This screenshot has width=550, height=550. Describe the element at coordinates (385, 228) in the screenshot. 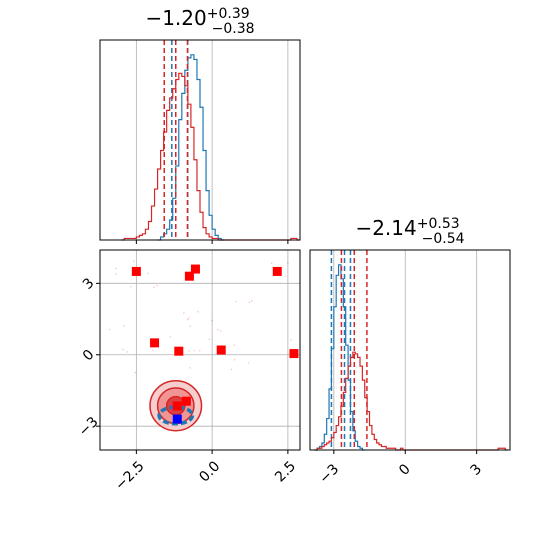

I see `panel-title-param-2-median: −2.14` at that location.